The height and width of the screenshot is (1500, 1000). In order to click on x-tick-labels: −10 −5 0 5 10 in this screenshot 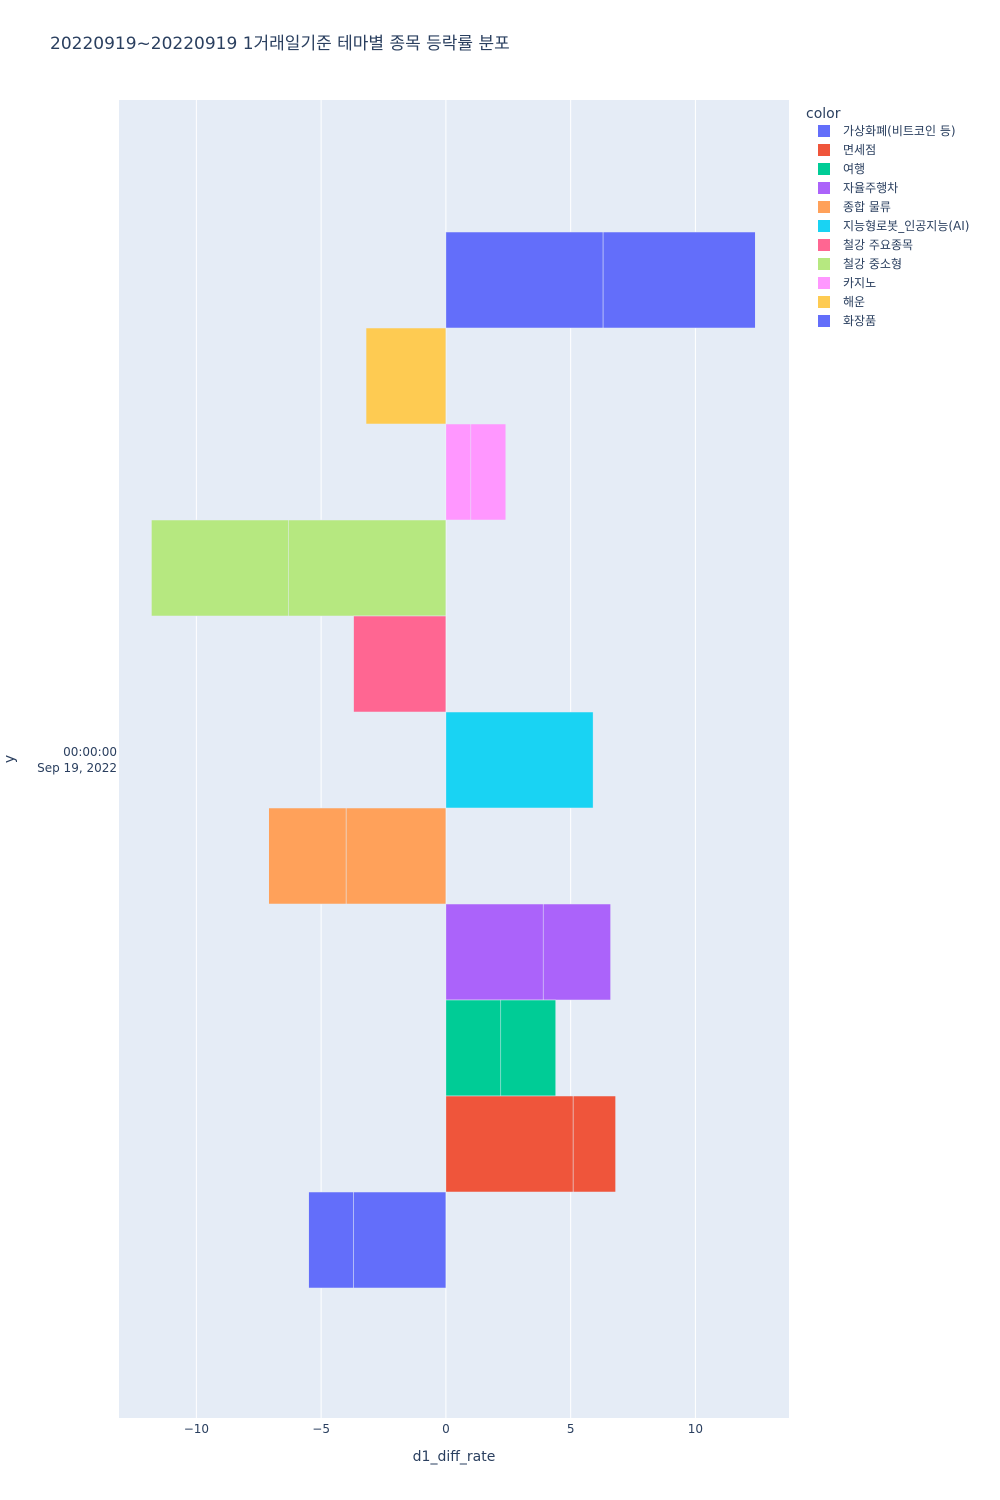, I will do `click(443, 1429)`.